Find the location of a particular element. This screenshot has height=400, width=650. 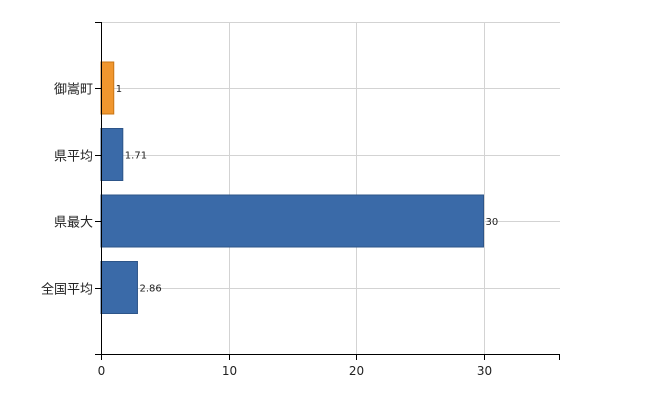

y-category-label: 県平均 is located at coordinates (73, 157).